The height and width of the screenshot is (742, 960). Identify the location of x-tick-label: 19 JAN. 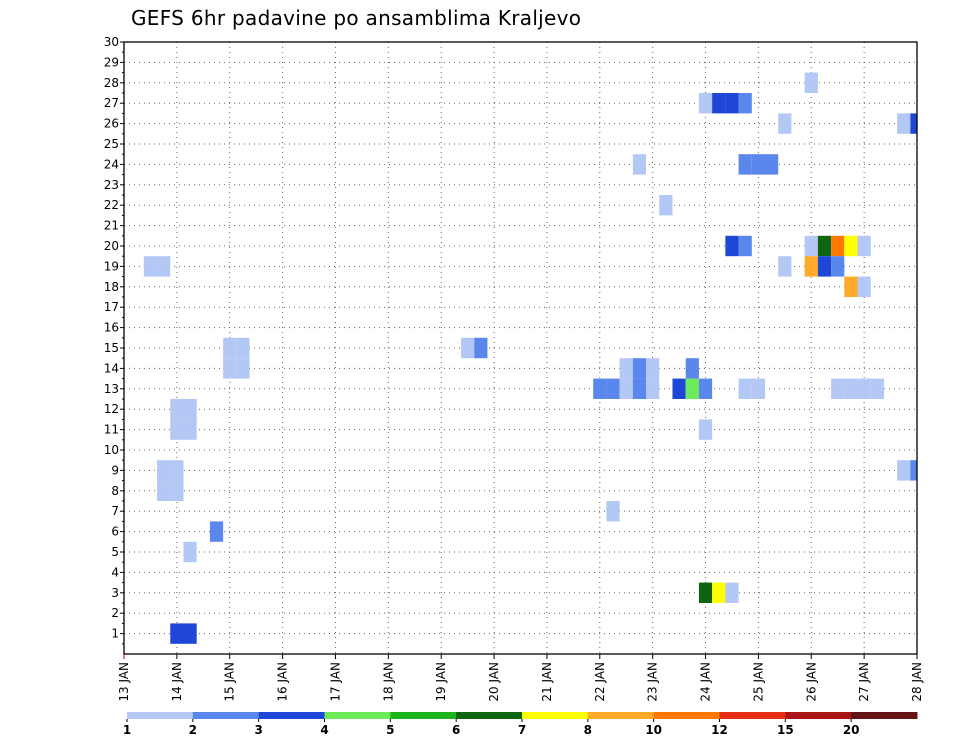
(441, 682).